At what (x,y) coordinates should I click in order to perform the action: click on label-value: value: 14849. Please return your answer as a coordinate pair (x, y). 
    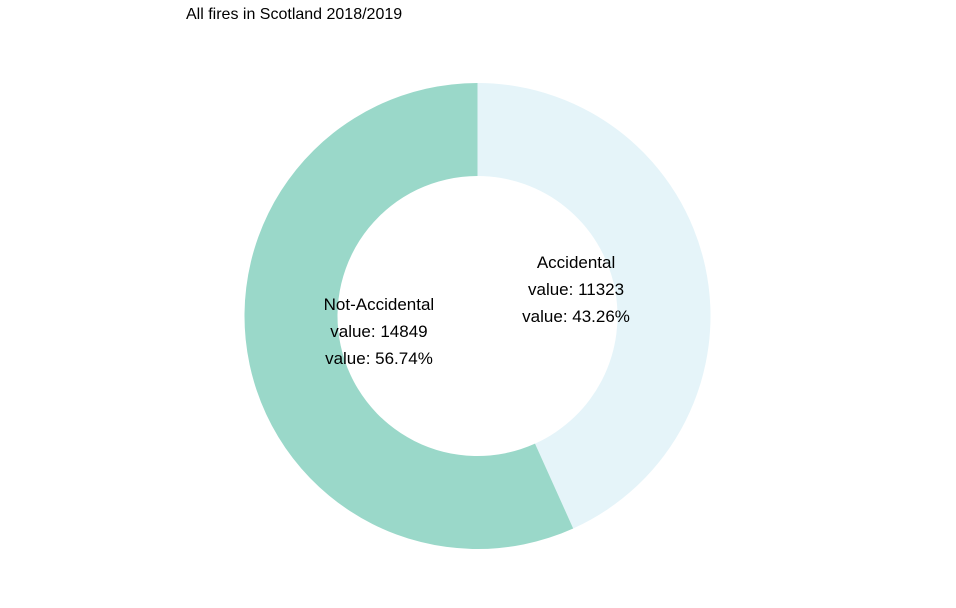
    Looking at the image, I should click on (378, 331).